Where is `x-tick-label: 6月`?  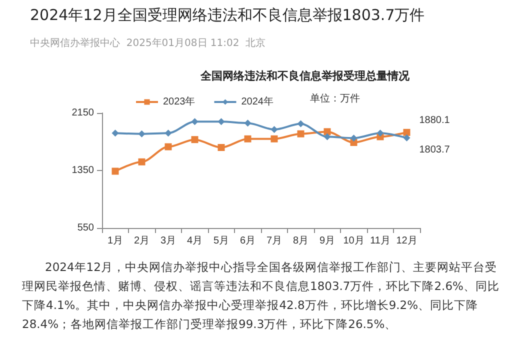 x-tick-label: 6月 is located at coordinates (248, 241).